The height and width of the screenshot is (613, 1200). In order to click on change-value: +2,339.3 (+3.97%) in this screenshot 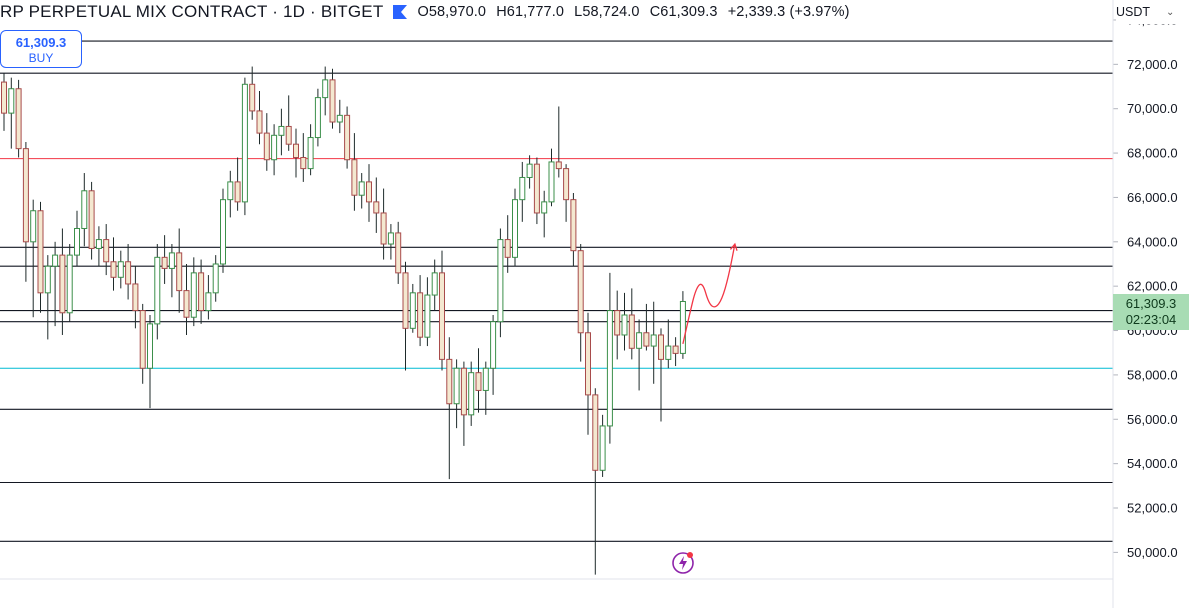, I will do `click(788, 12)`.